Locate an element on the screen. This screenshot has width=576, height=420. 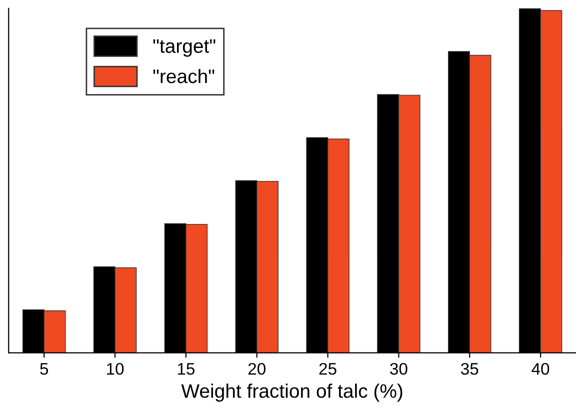
x-tick-label: 30 is located at coordinates (399, 368).